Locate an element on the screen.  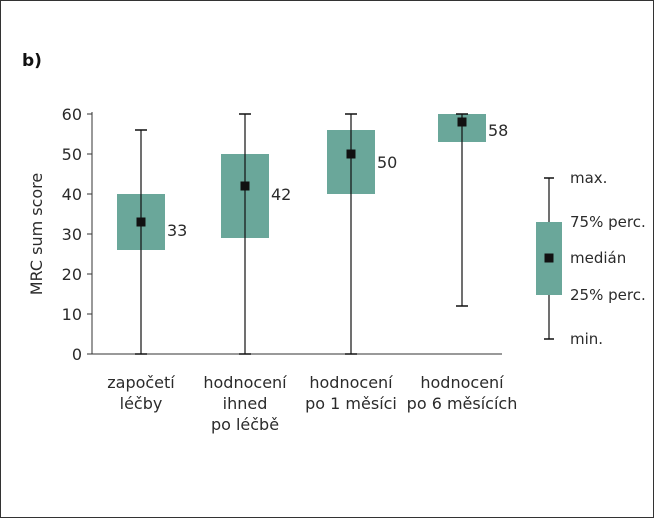
legend-median-marker is located at coordinates (549, 258).